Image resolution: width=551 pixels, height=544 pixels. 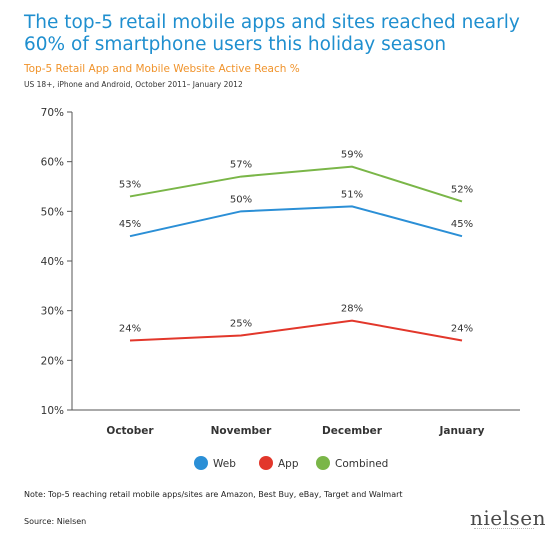 I want to click on legend-label-combined: Combined, so click(x=361, y=464).